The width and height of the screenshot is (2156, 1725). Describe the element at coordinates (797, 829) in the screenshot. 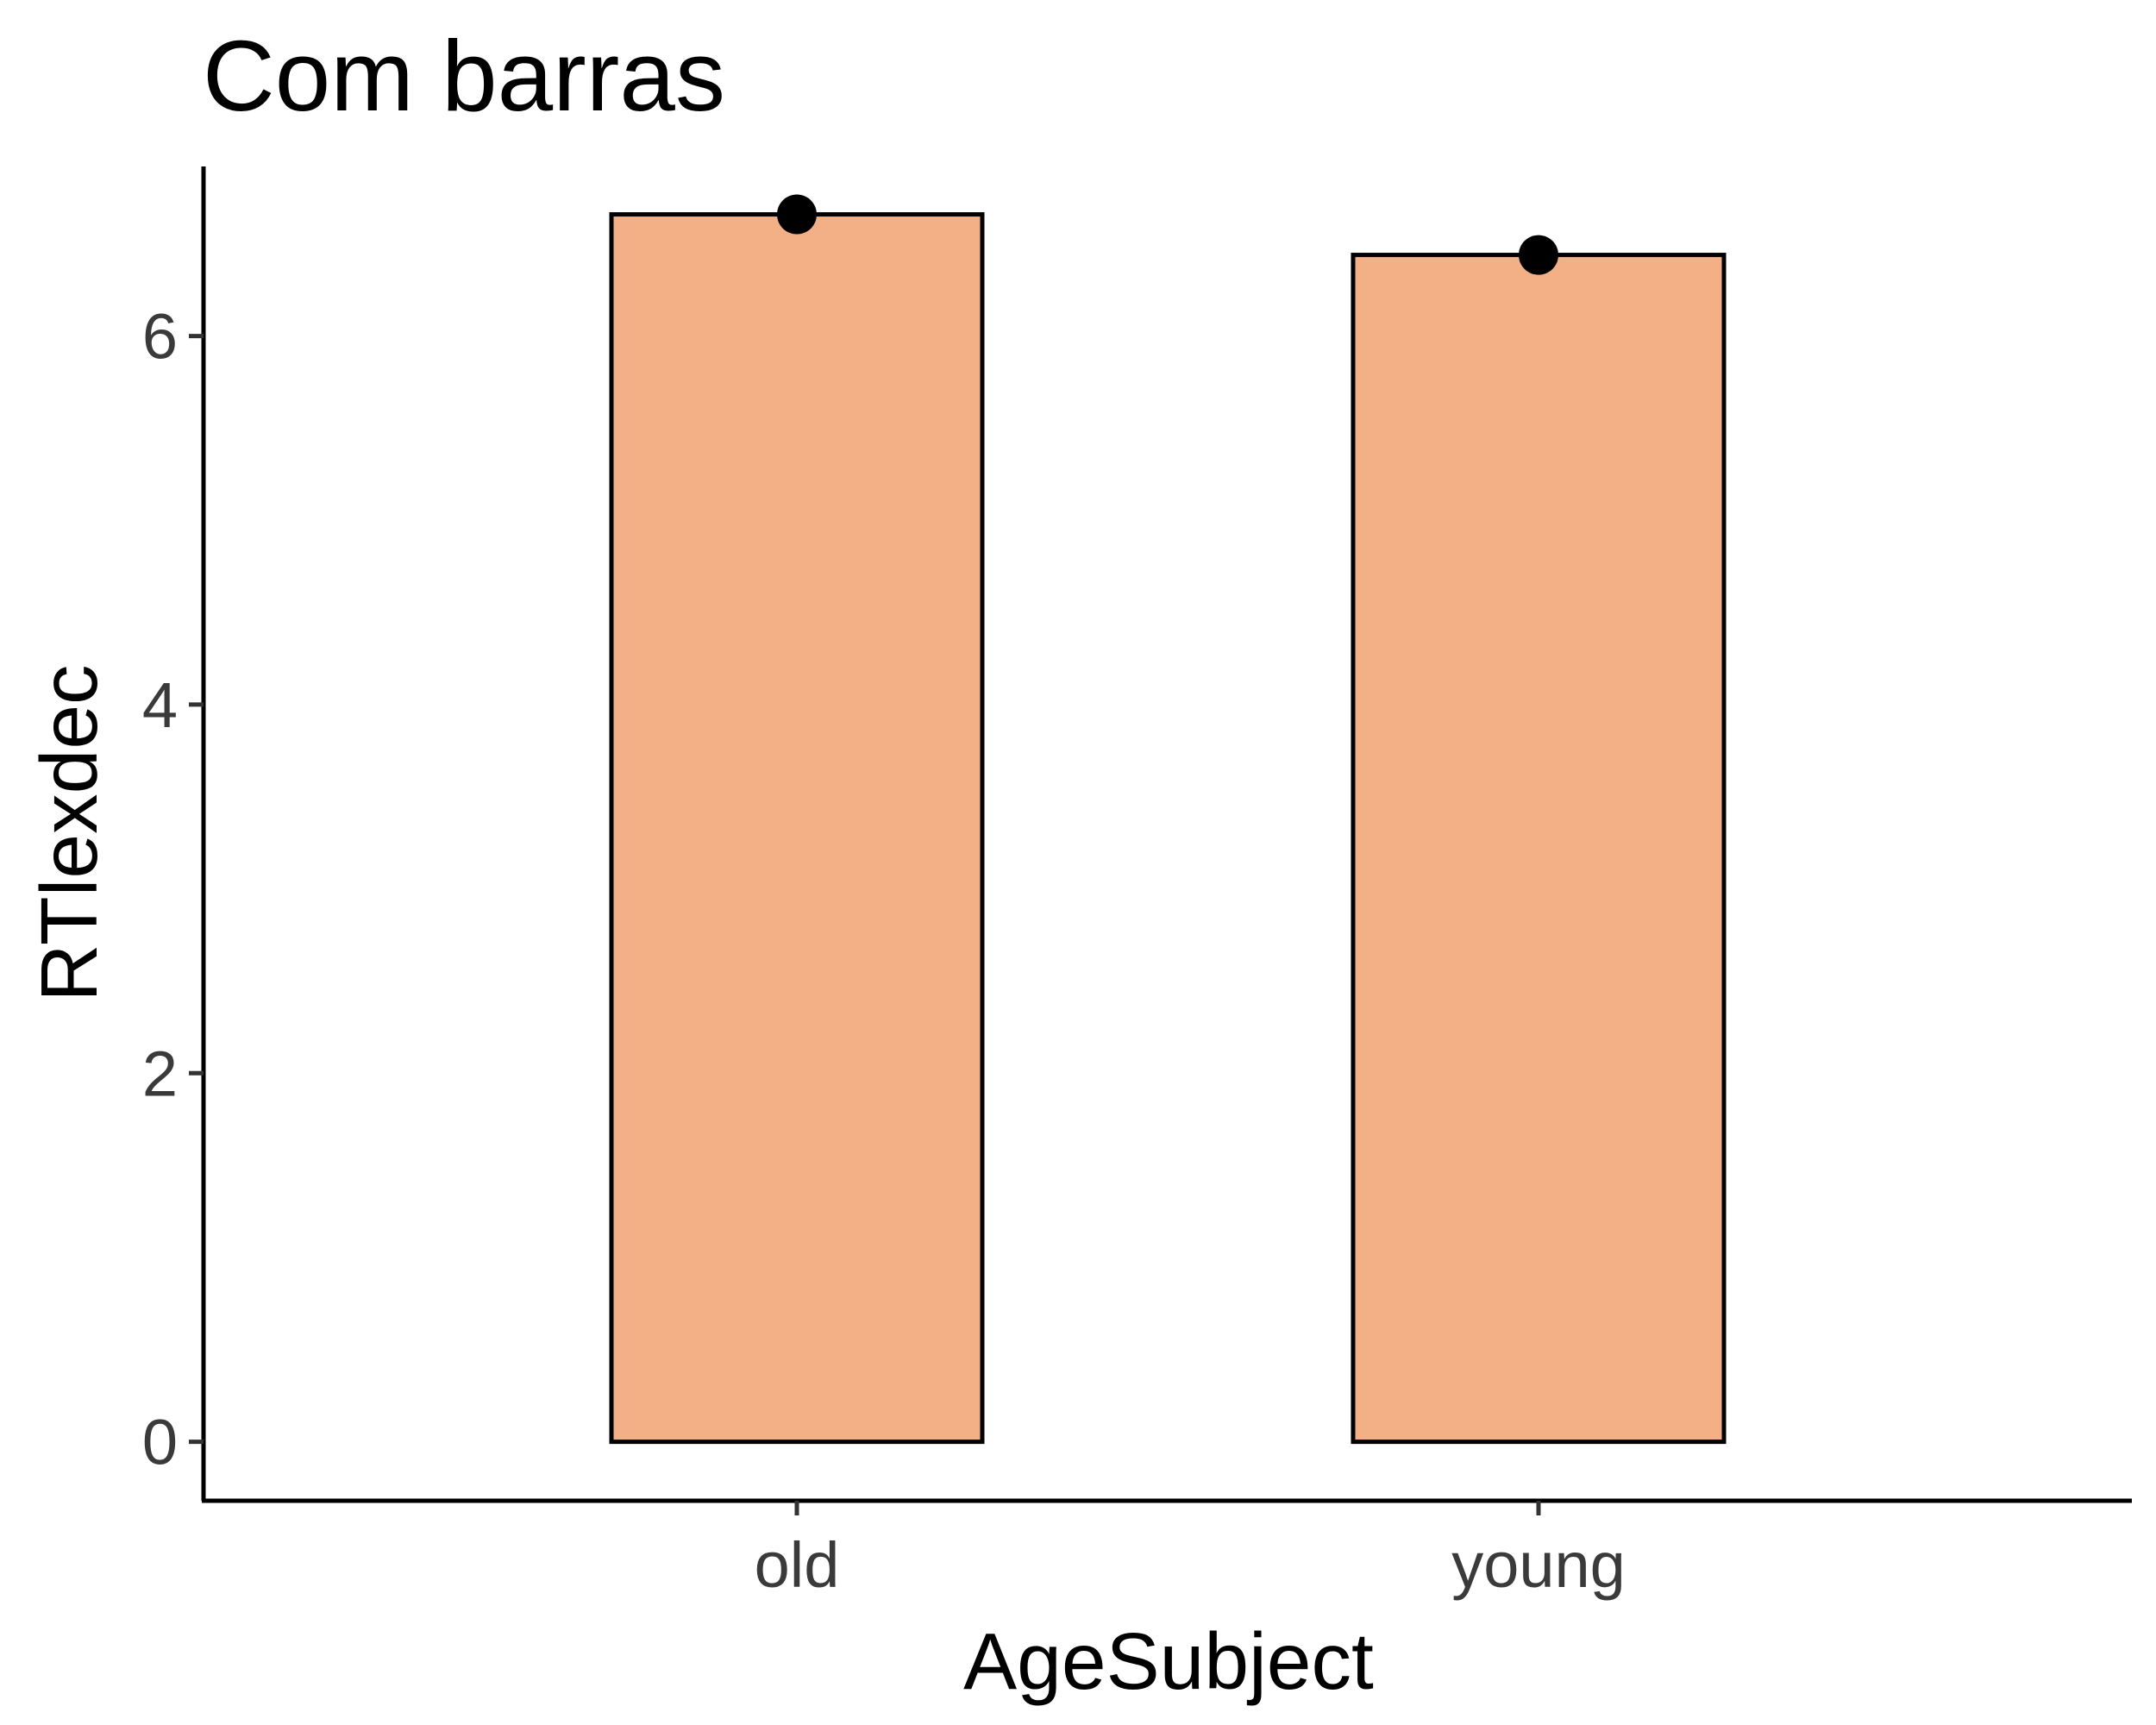

I see `bar-old` at that location.